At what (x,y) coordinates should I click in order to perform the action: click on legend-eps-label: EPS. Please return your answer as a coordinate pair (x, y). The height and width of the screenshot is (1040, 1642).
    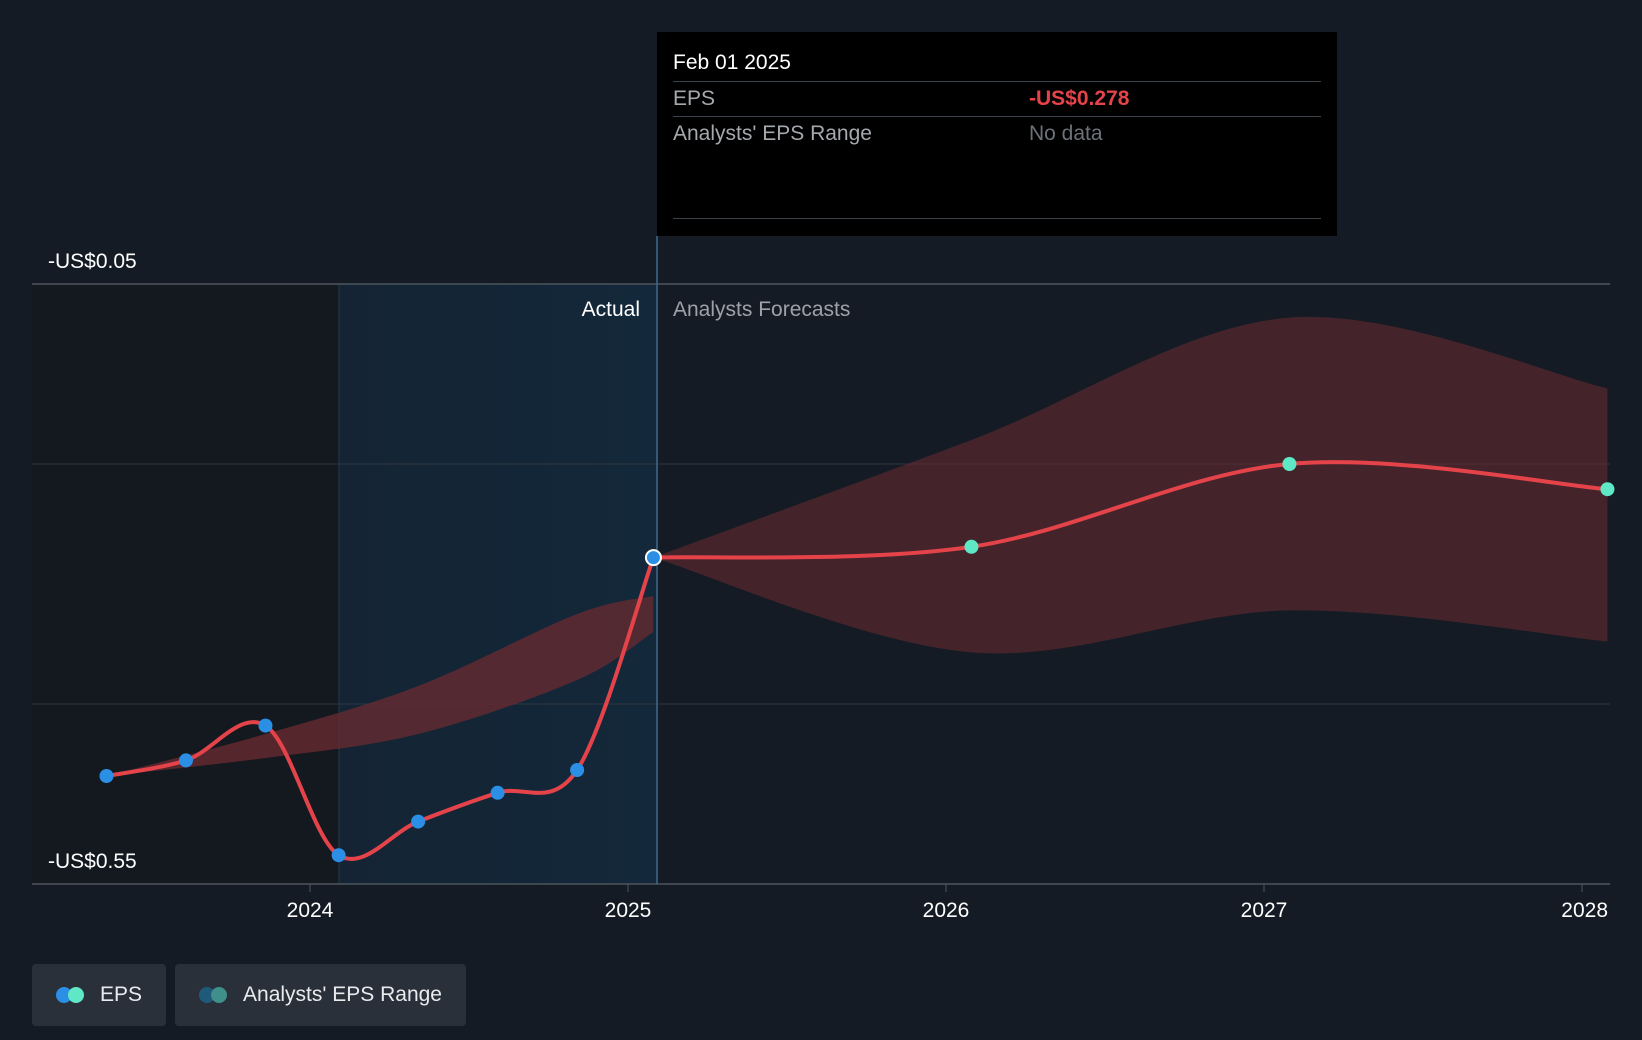
    Looking at the image, I should click on (121, 994).